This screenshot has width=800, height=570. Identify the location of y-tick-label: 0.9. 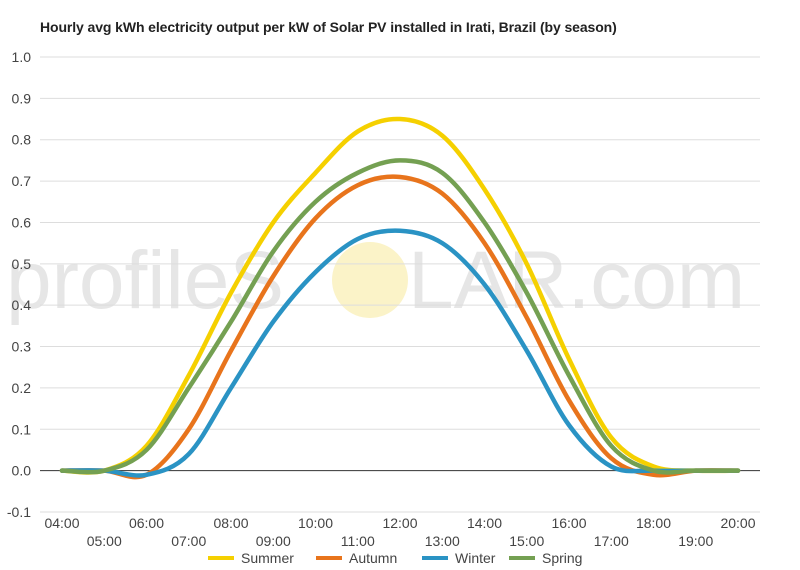
(22, 98).